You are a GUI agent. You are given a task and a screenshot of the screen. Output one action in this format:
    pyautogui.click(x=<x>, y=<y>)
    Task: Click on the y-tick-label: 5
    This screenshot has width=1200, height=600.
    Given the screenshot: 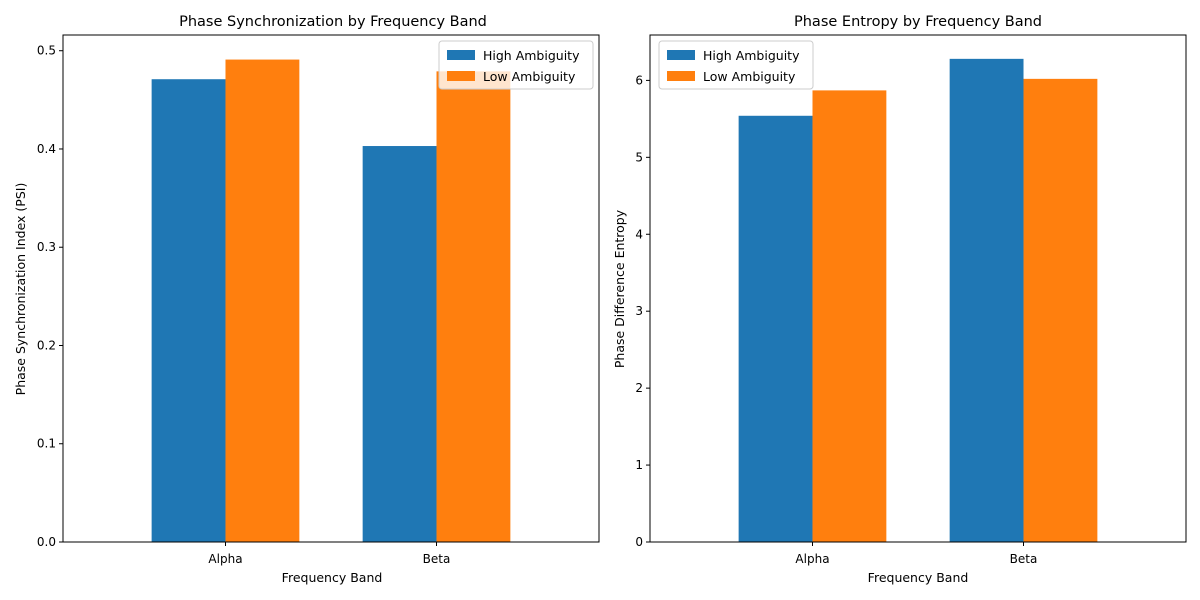 What is the action you would take?
    pyautogui.click(x=639, y=157)
    